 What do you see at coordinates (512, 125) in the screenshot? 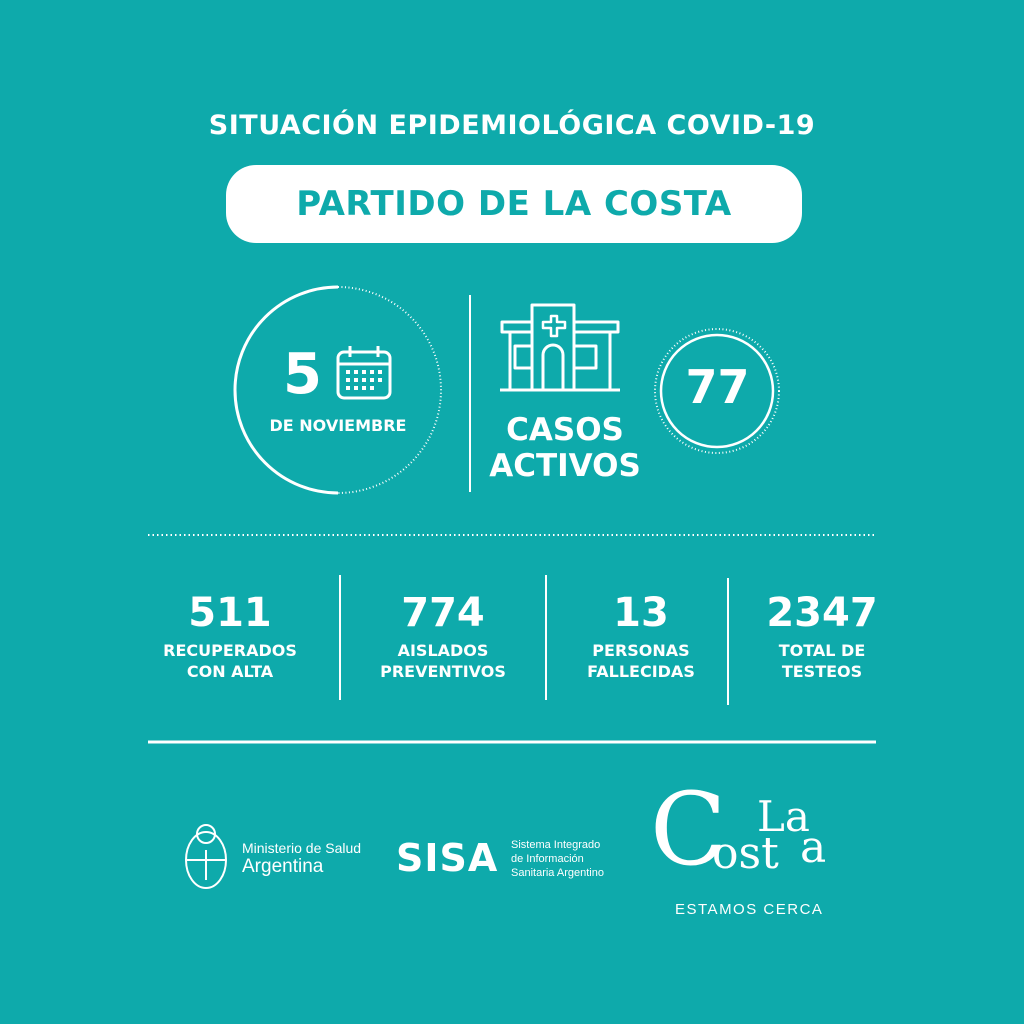
I see `page-title: SITUACIÓN EPIDEMIOLÓGICA COVID-19` at bounding box center [512, 125].